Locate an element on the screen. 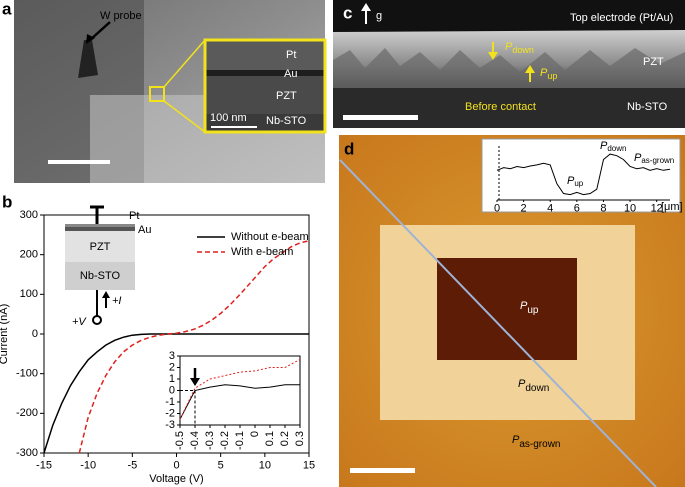 The image size is (685, 487). inset-frame is located at coordinates (265, 86).